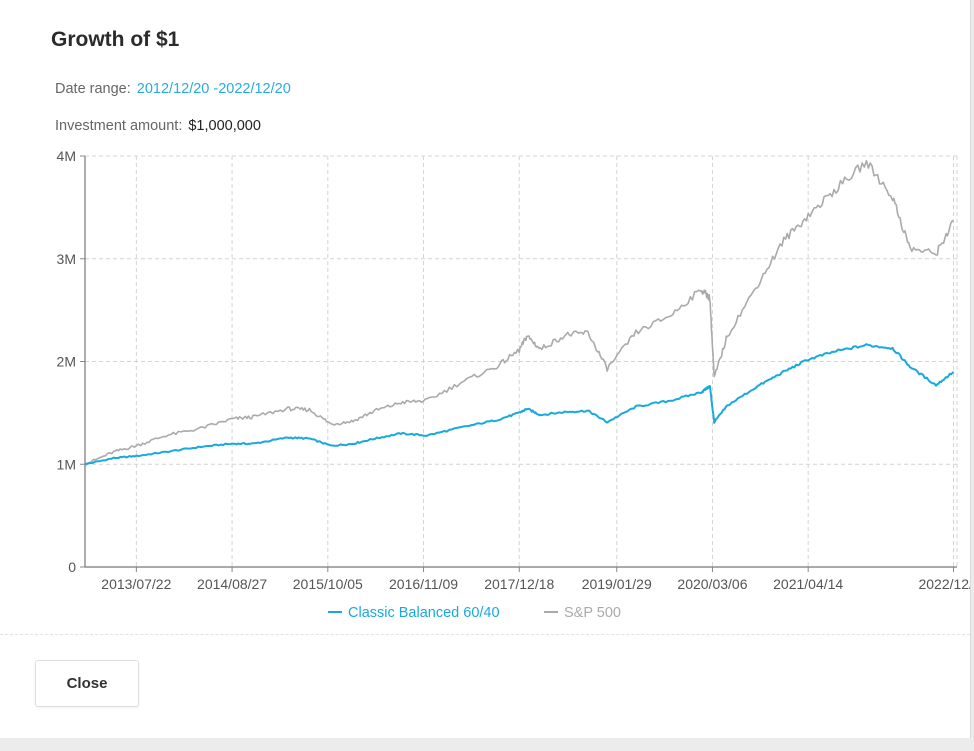 The image size is (974, 751). What do you see at coordinates (224, 126) in the screenshot?
I see `investment-amount-value: $1,000,000` at bounding box center [224, 126].